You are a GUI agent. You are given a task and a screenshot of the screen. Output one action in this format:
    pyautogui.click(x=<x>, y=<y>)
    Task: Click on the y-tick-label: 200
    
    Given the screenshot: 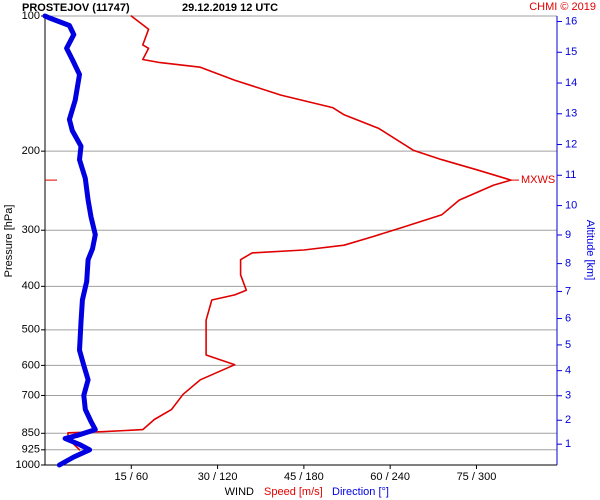 What is the action you would take?
    pyautogui.click(x=31, y=151)
    